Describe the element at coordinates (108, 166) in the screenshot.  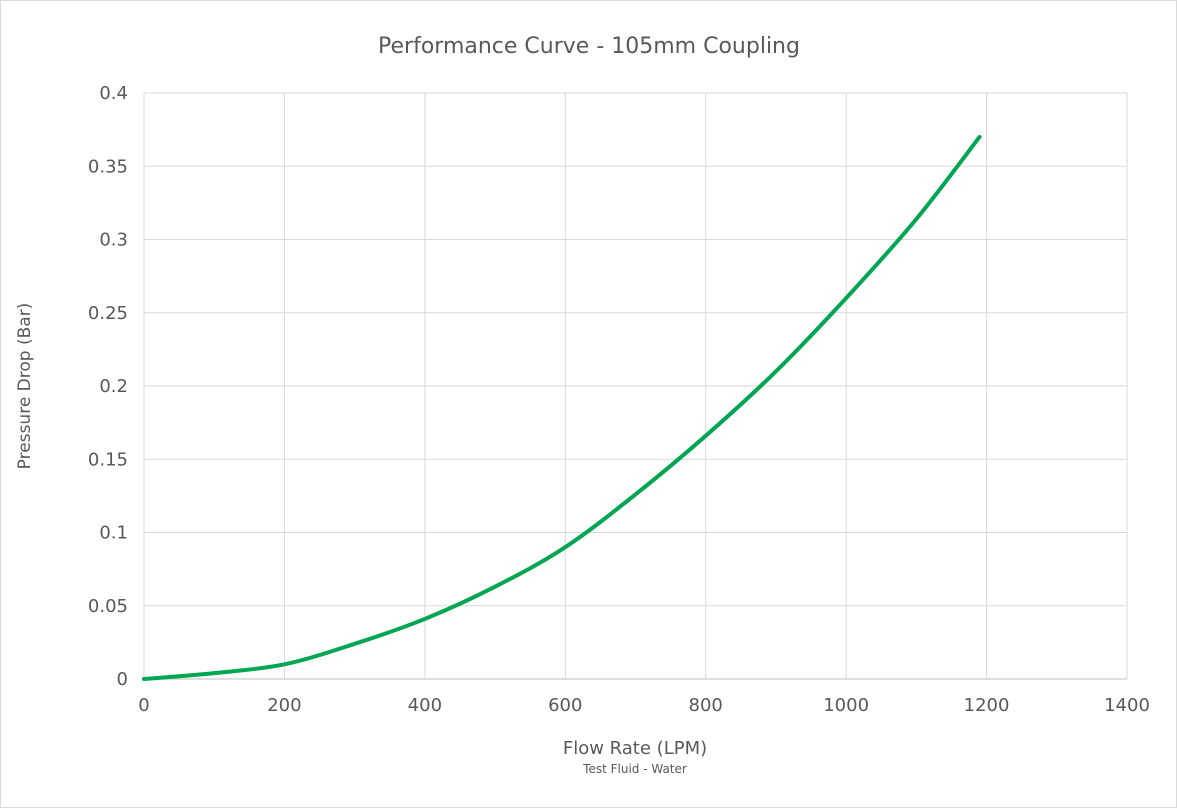
I see `y-tick-label: 0.35` at that location.